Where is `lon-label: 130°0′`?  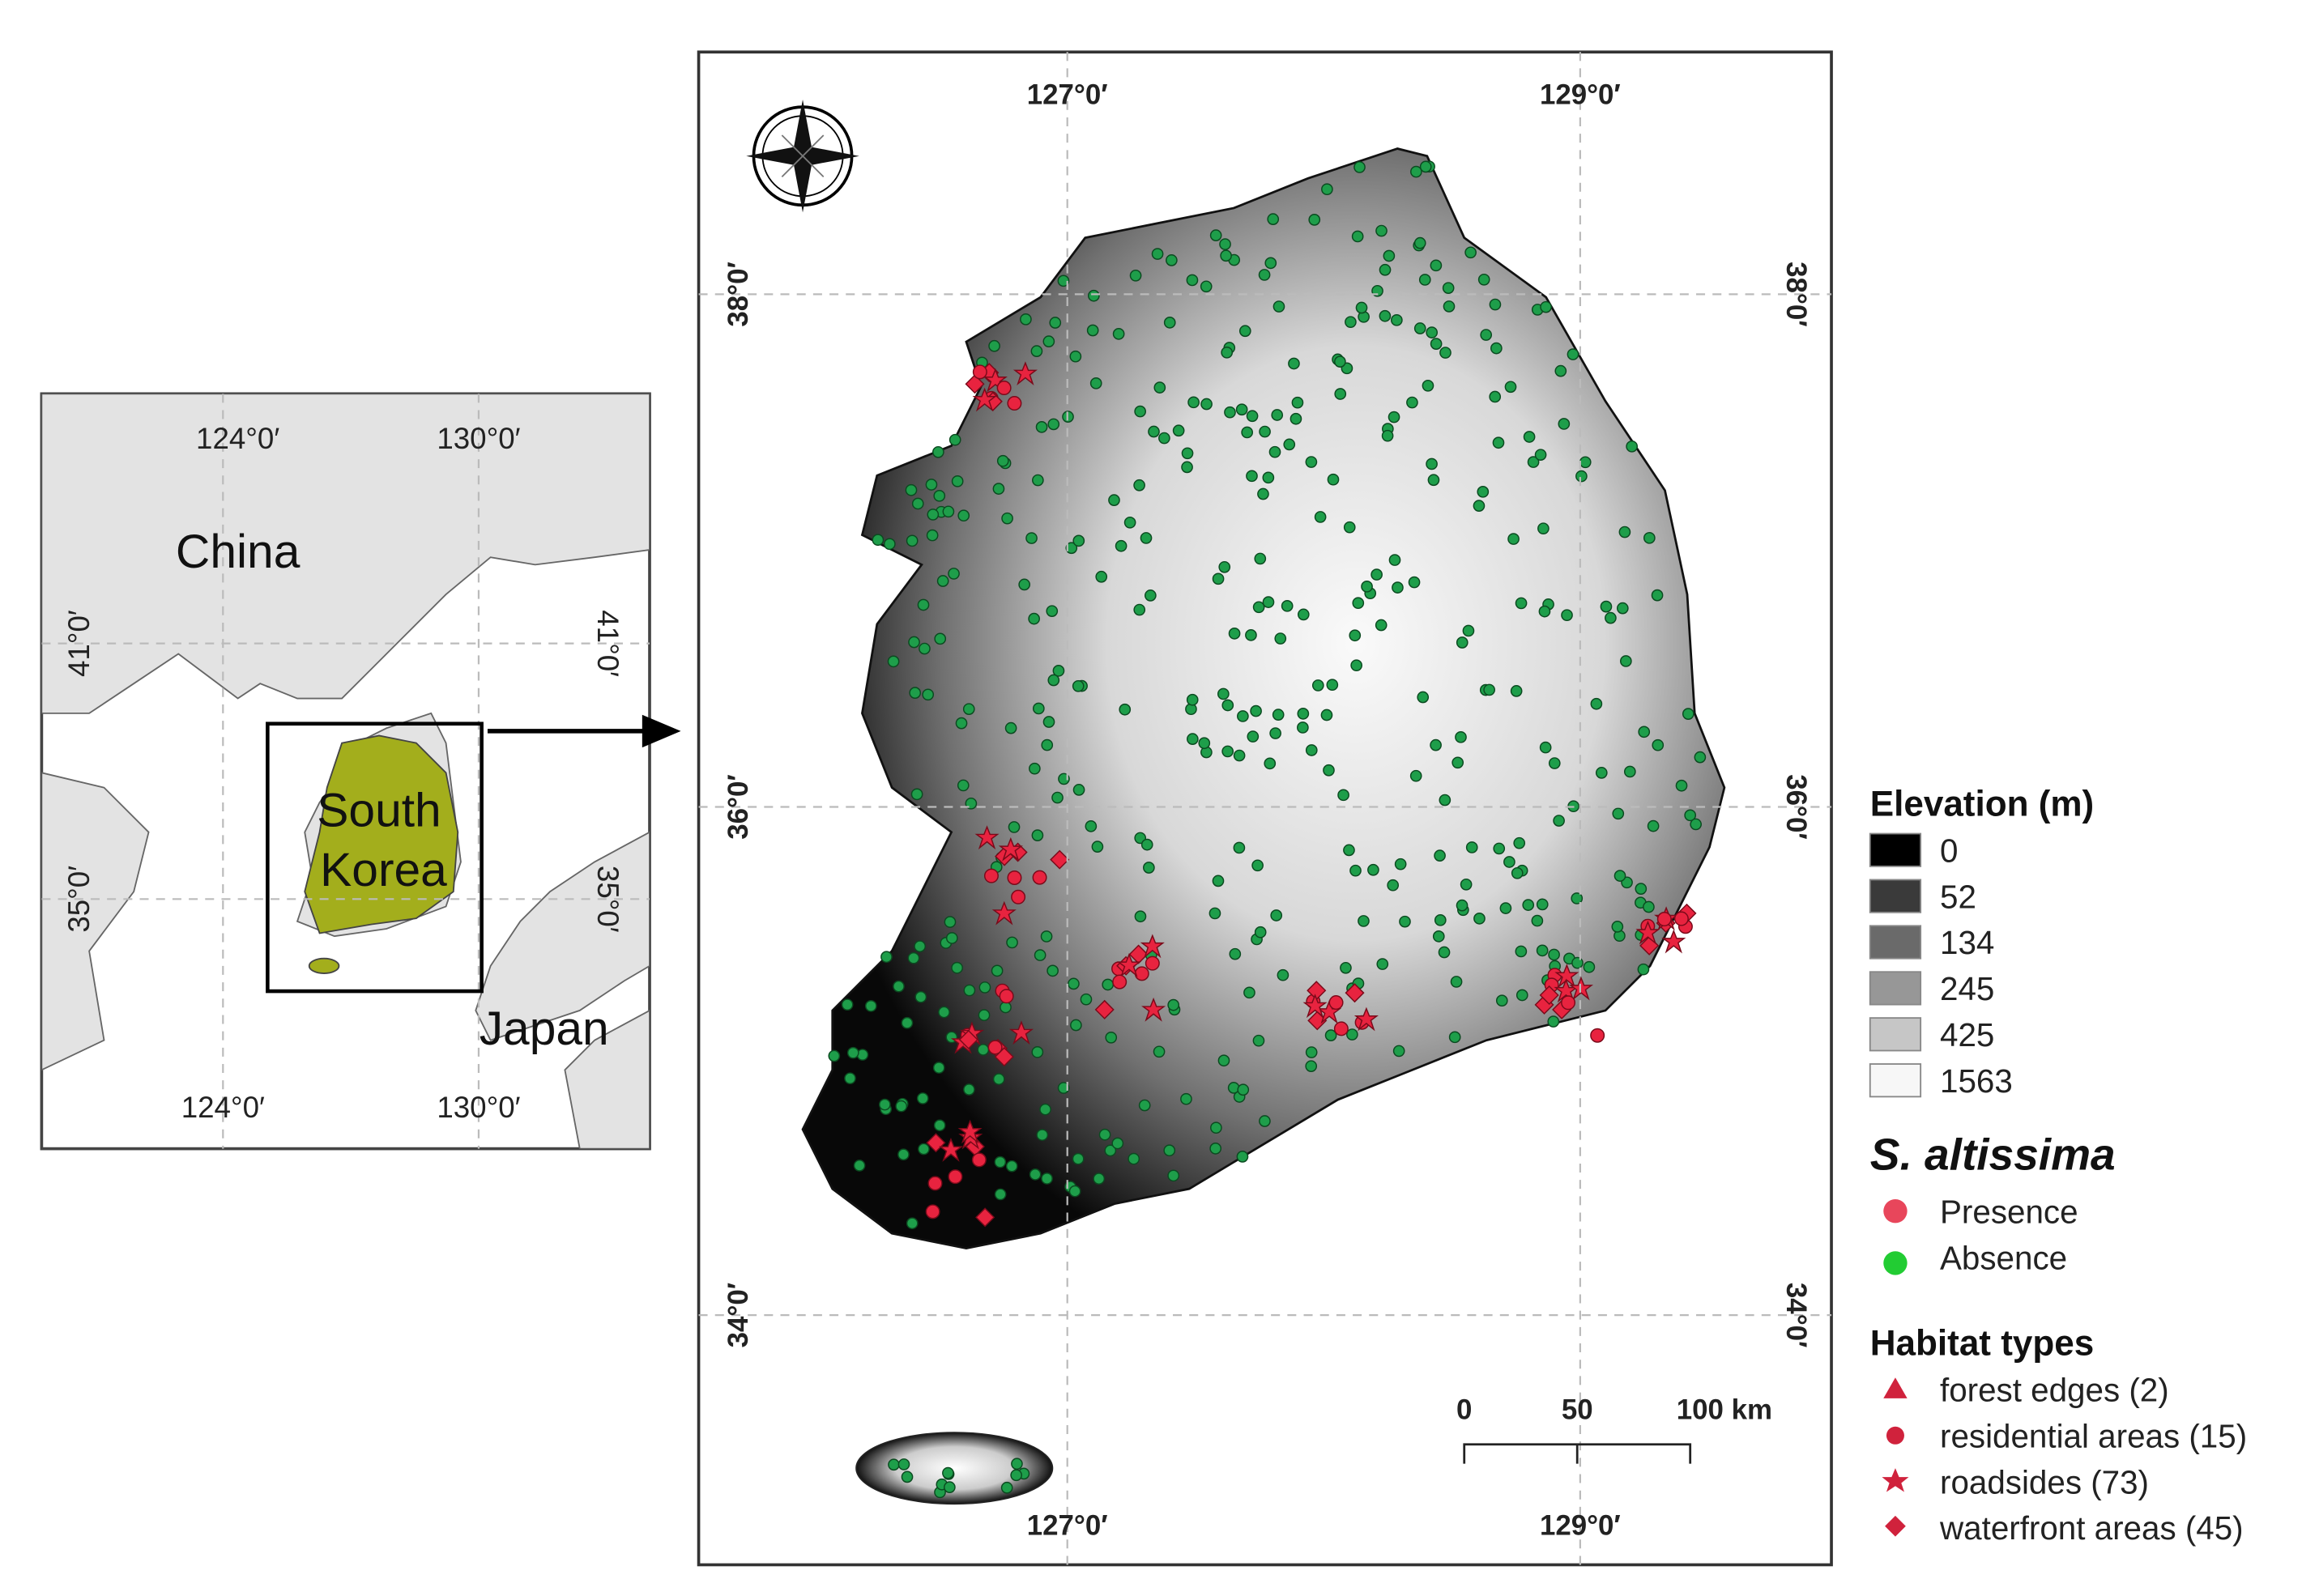
lon-label: 130°0′ is located at coordinates (479, 438).